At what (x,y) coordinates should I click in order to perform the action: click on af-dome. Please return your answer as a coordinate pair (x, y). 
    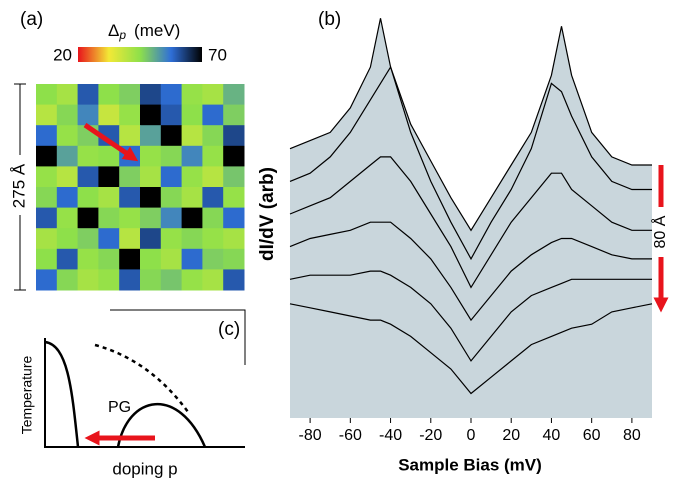
    Looking at the image, I should click on (62, 394).